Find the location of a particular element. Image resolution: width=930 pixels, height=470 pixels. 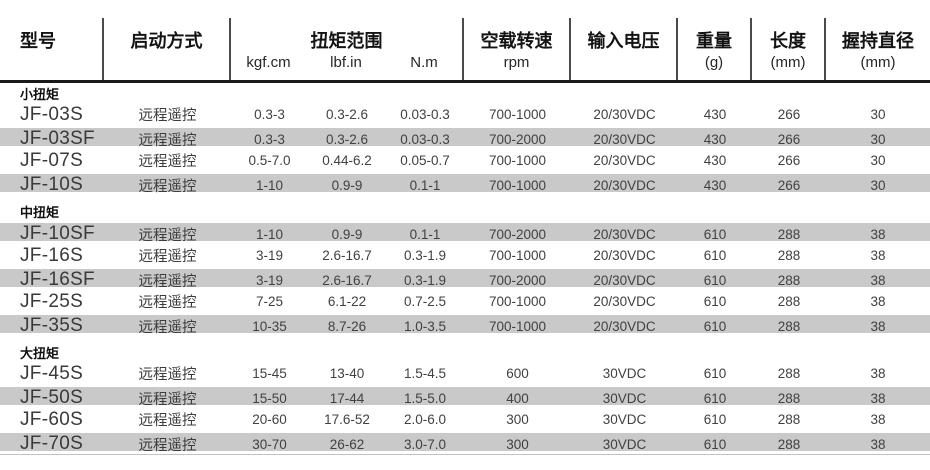

cell-model: JF-50S is located at coordinates (52, 397).